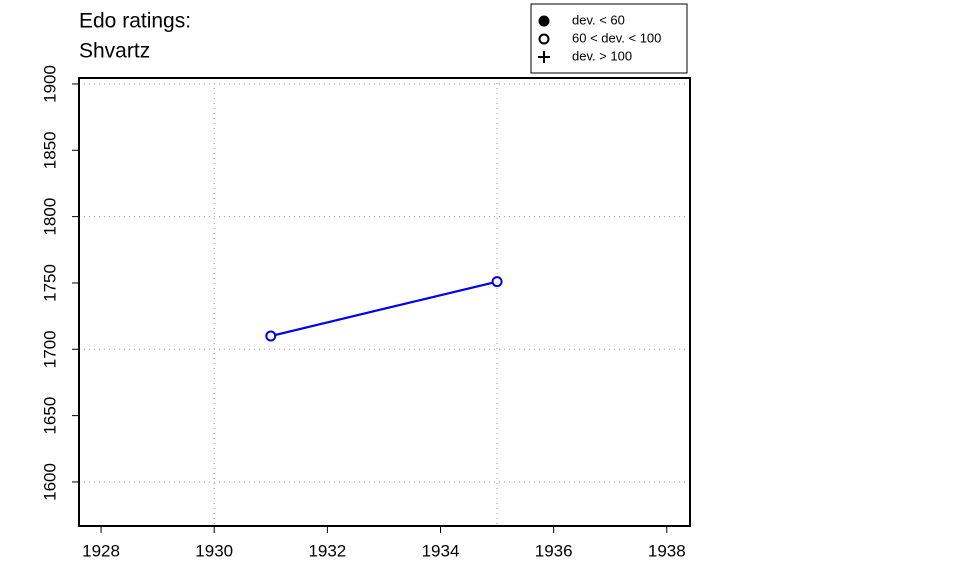  I want to click on legend-box, so click(609, 38).